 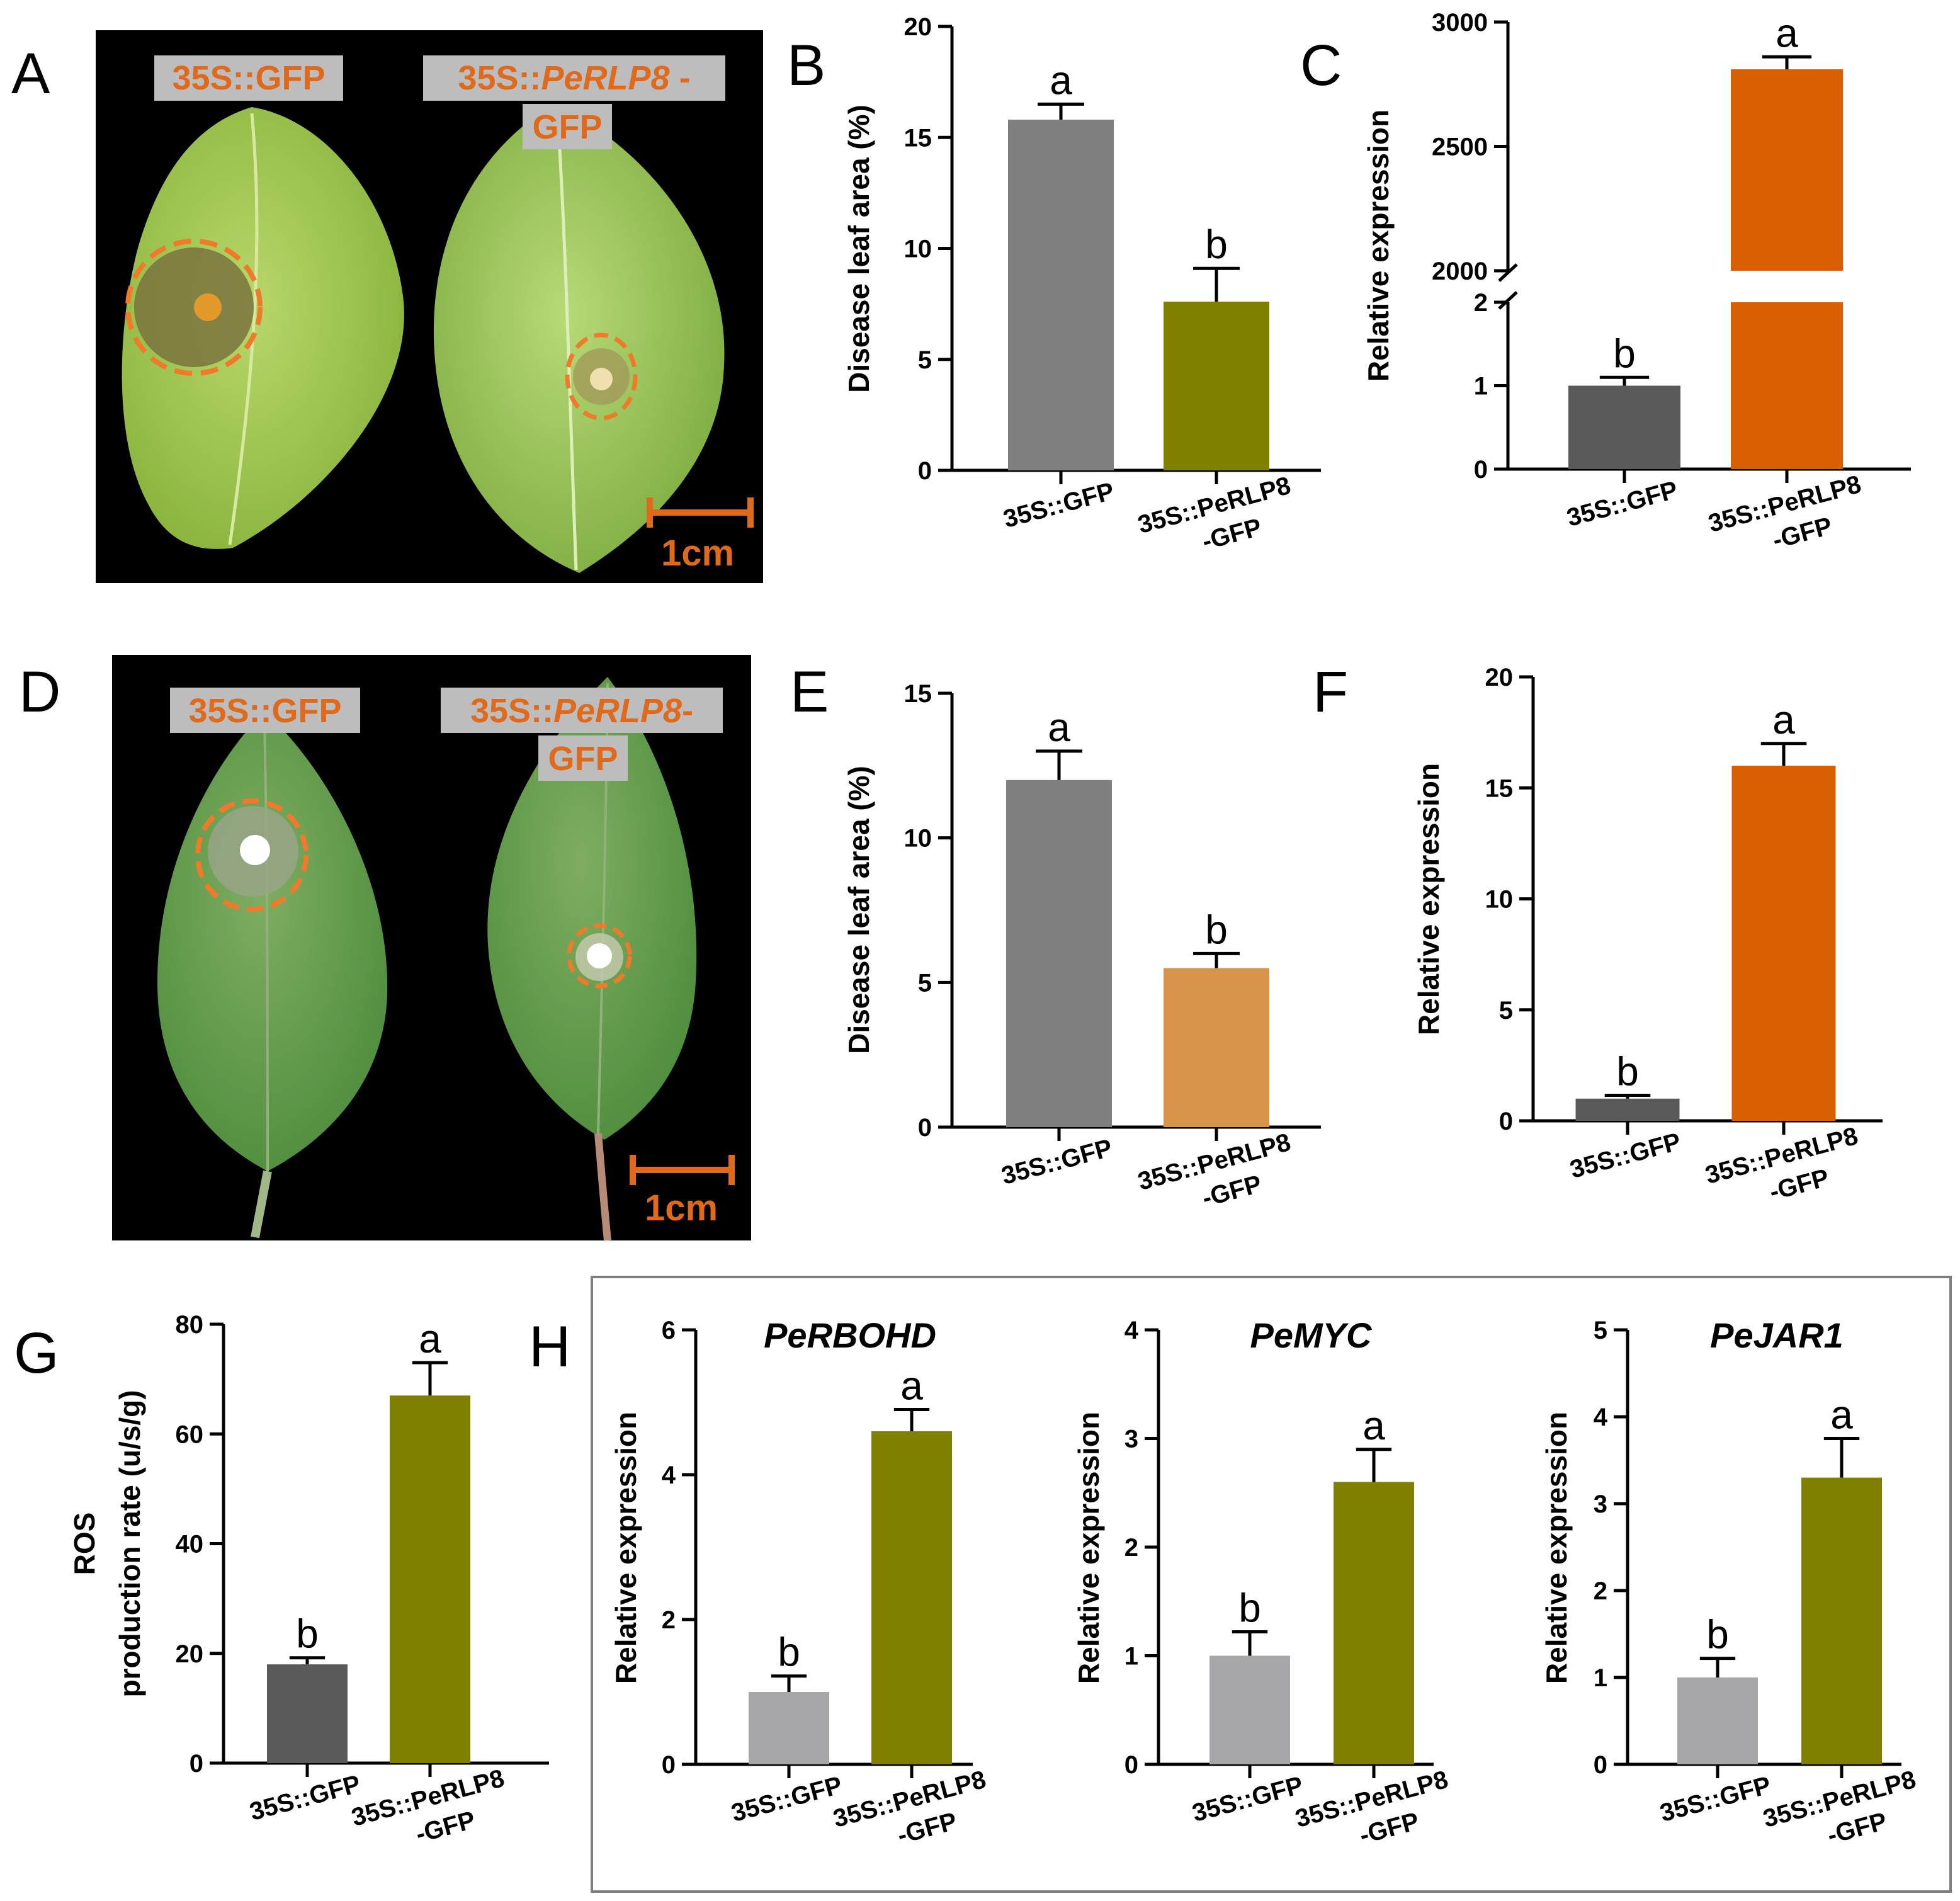 I want to click on y-tick-label: 1, so click(x=1600, y=1678).